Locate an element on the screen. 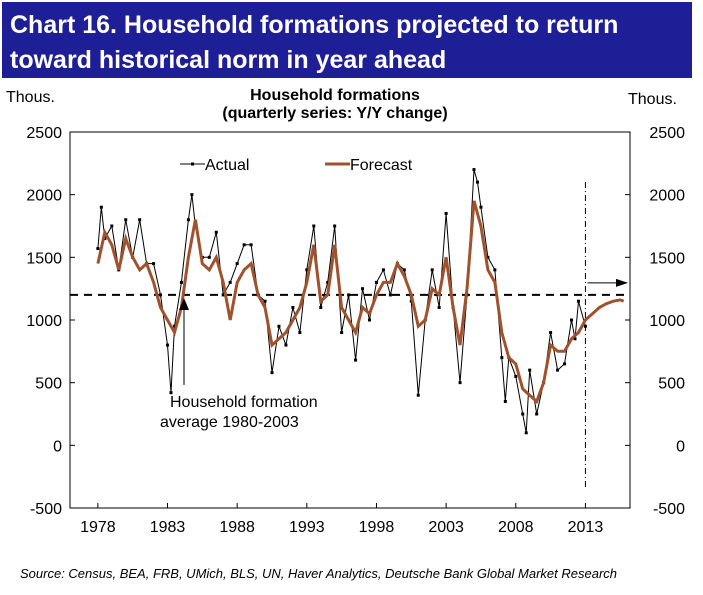 The image size is (703, 595). y-tick-label: 2500 is located at coordinates (44, 133).